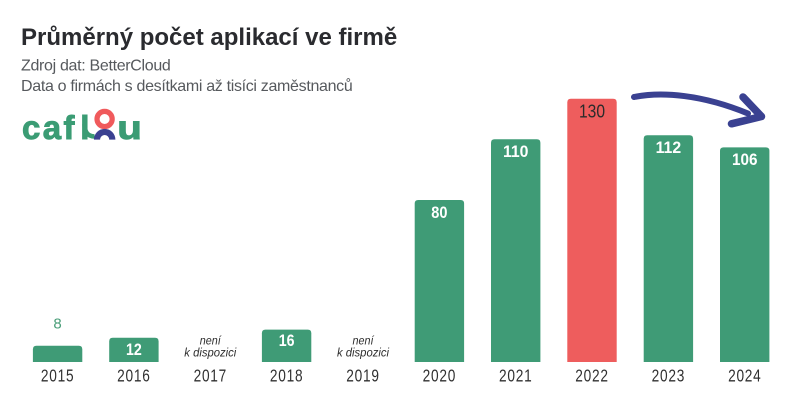  What do you see at coordinates (668, 376) in the screenshot?
I see `svg-text: 2023` at bounding box center [668, 376].